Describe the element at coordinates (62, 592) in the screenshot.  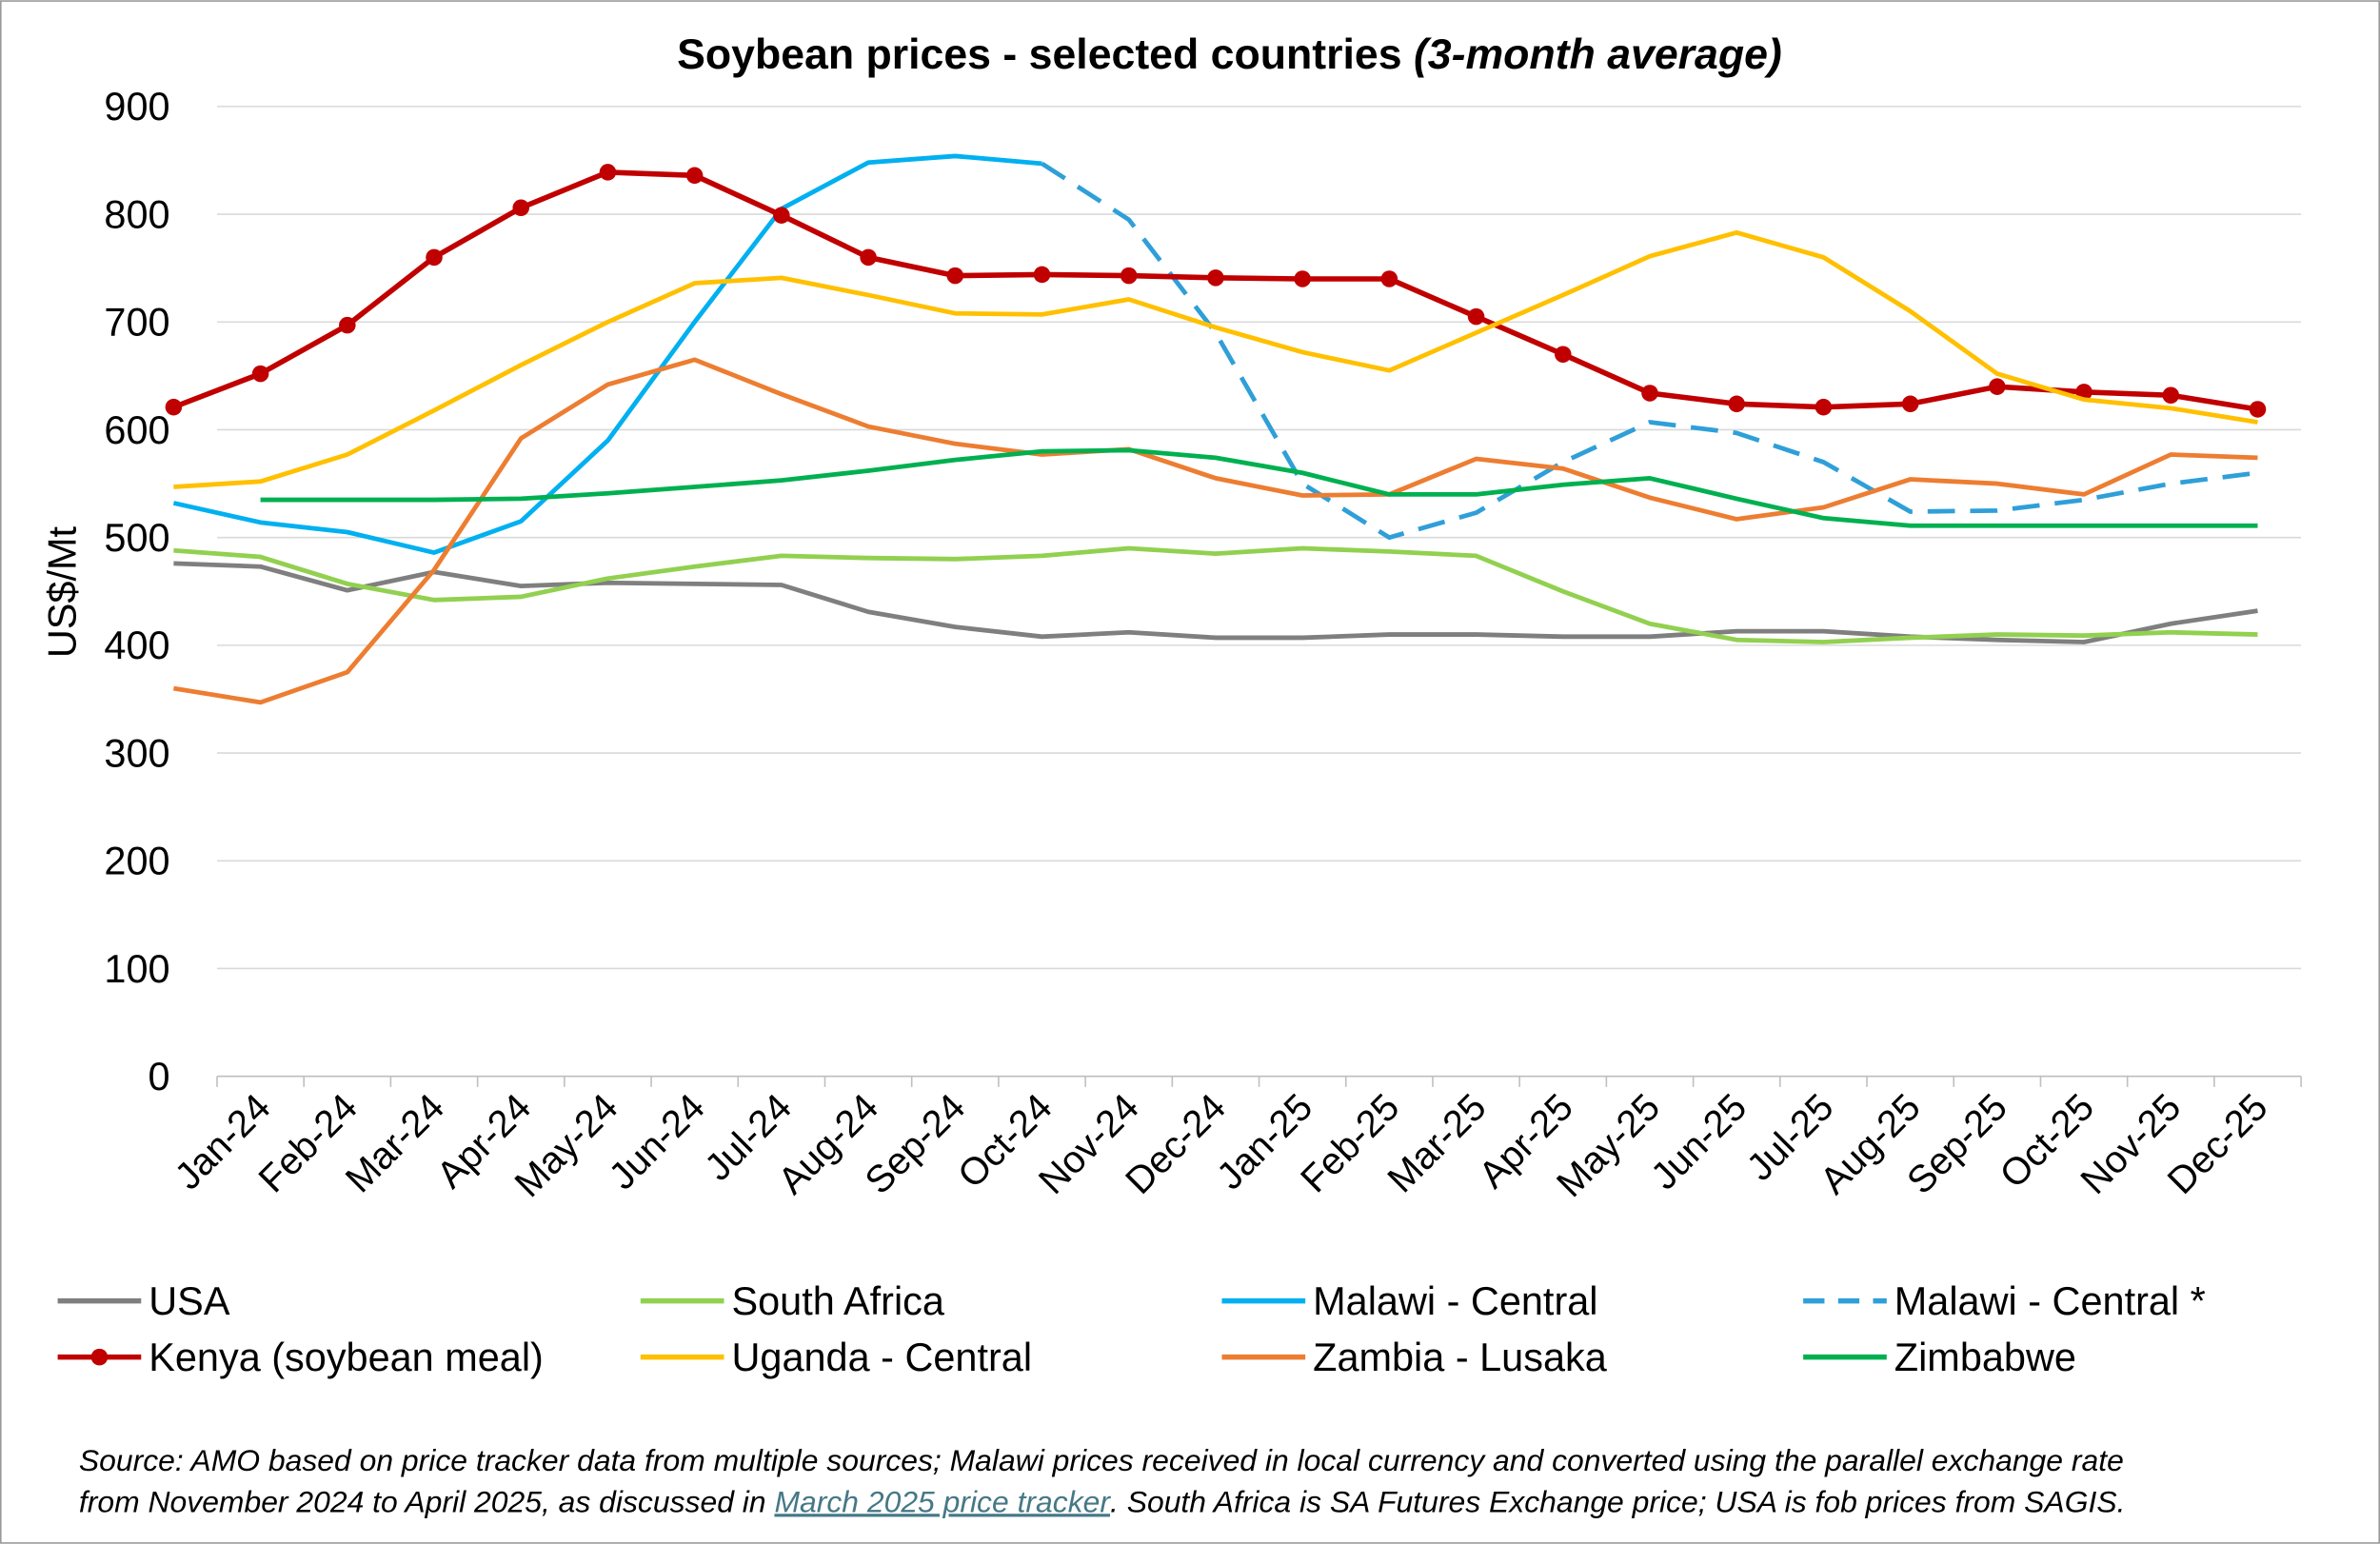
I see `y-axis-label: US$/Mt` at that location.